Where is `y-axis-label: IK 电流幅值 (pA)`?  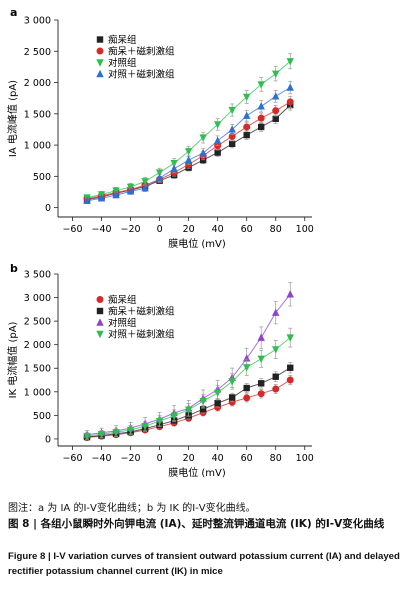
y-axis-label: IK 电流幅值 (pA) is located at coordinates (12, 359).